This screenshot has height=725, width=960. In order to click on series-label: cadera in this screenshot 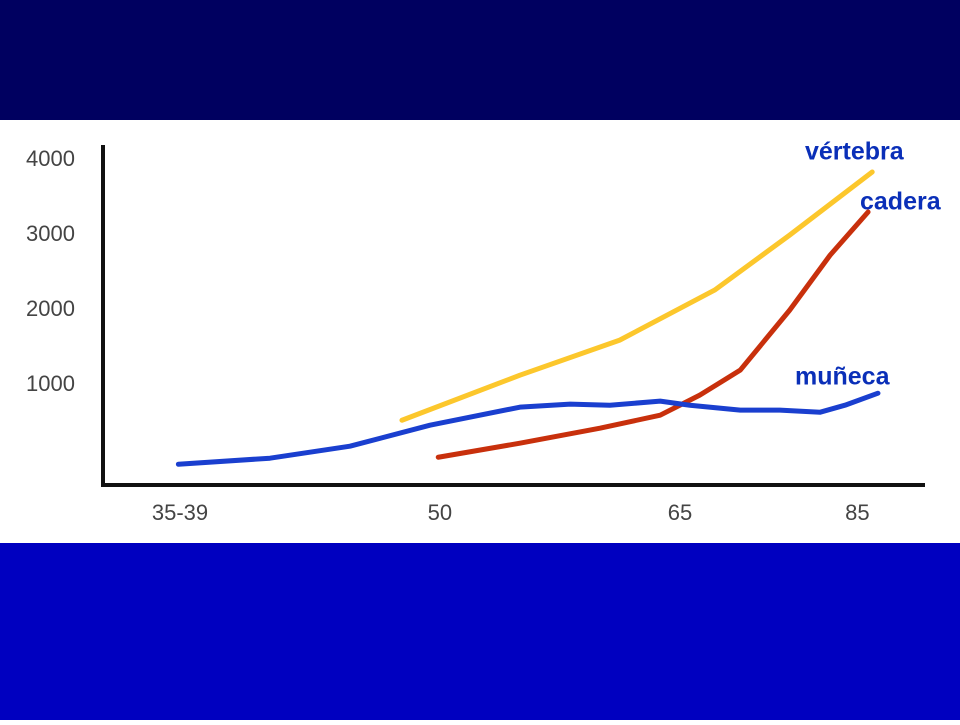, I will do `click(901, 202)`.